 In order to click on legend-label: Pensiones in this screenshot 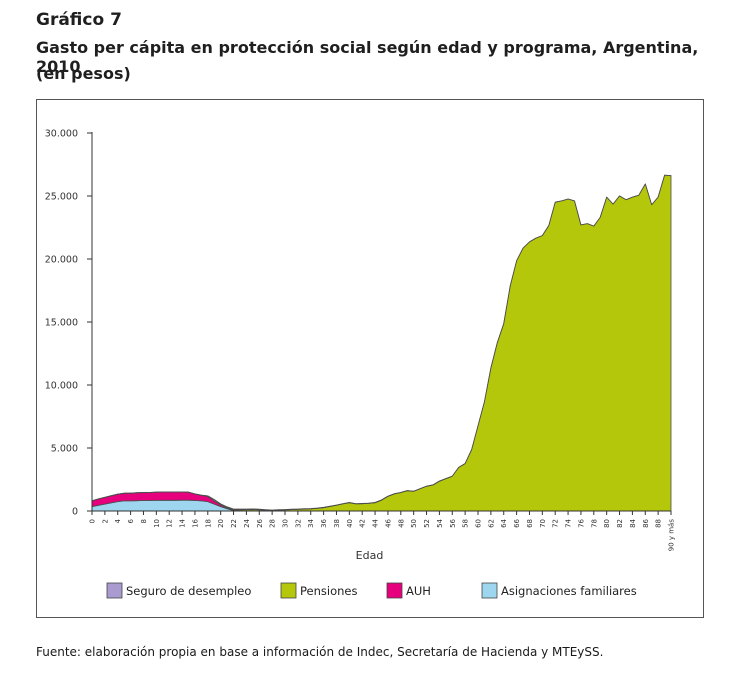, I will do `click(328, 591)`.